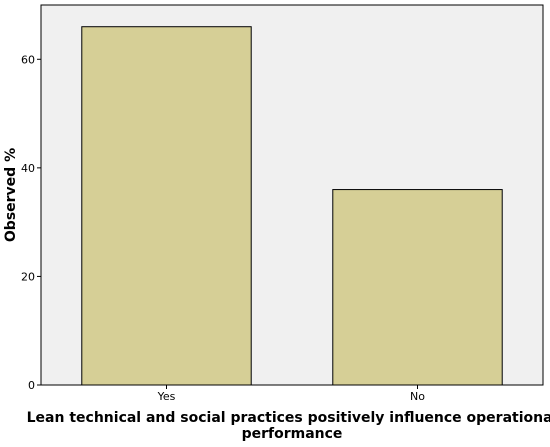 The width and height of the screenshot is (550, 447). I want to click on x-axis: Yes No, so click(291, 394).